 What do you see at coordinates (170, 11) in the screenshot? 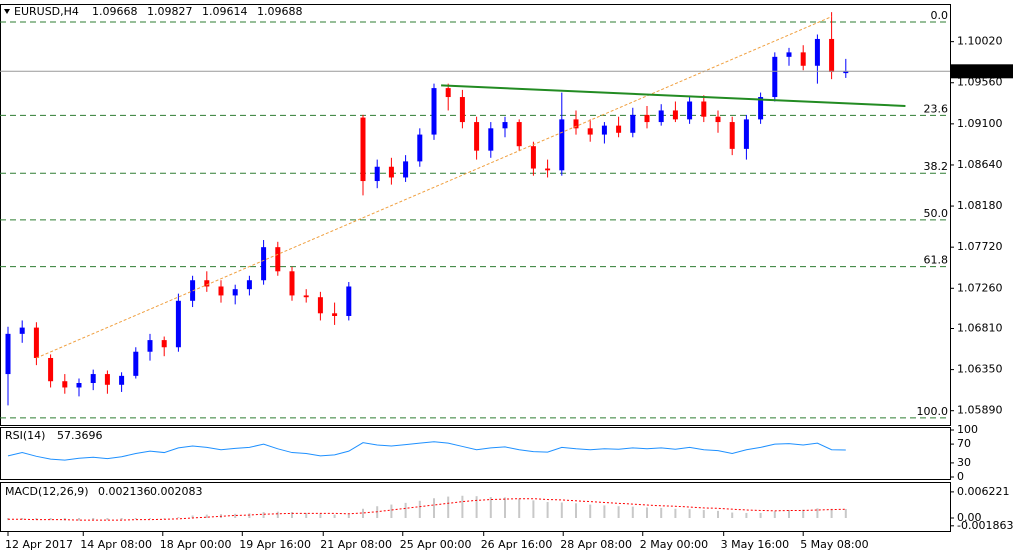
I see `header-value: 1.09827` at bounding box center [170, 11].